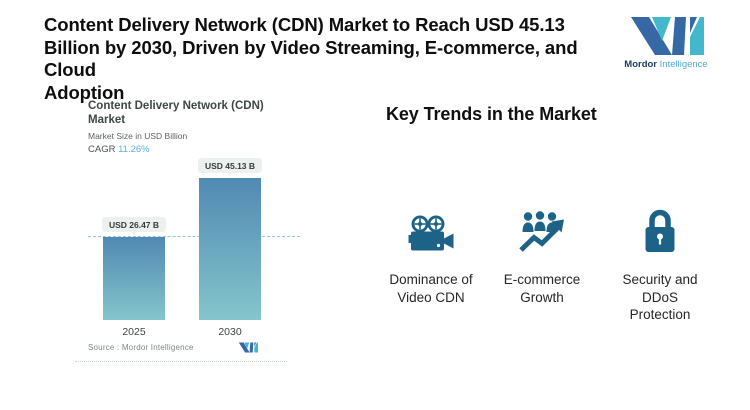  Describe the element at coordinates (102, 149) in the screenshot. I see `cagr-label: CAGR` at that location.